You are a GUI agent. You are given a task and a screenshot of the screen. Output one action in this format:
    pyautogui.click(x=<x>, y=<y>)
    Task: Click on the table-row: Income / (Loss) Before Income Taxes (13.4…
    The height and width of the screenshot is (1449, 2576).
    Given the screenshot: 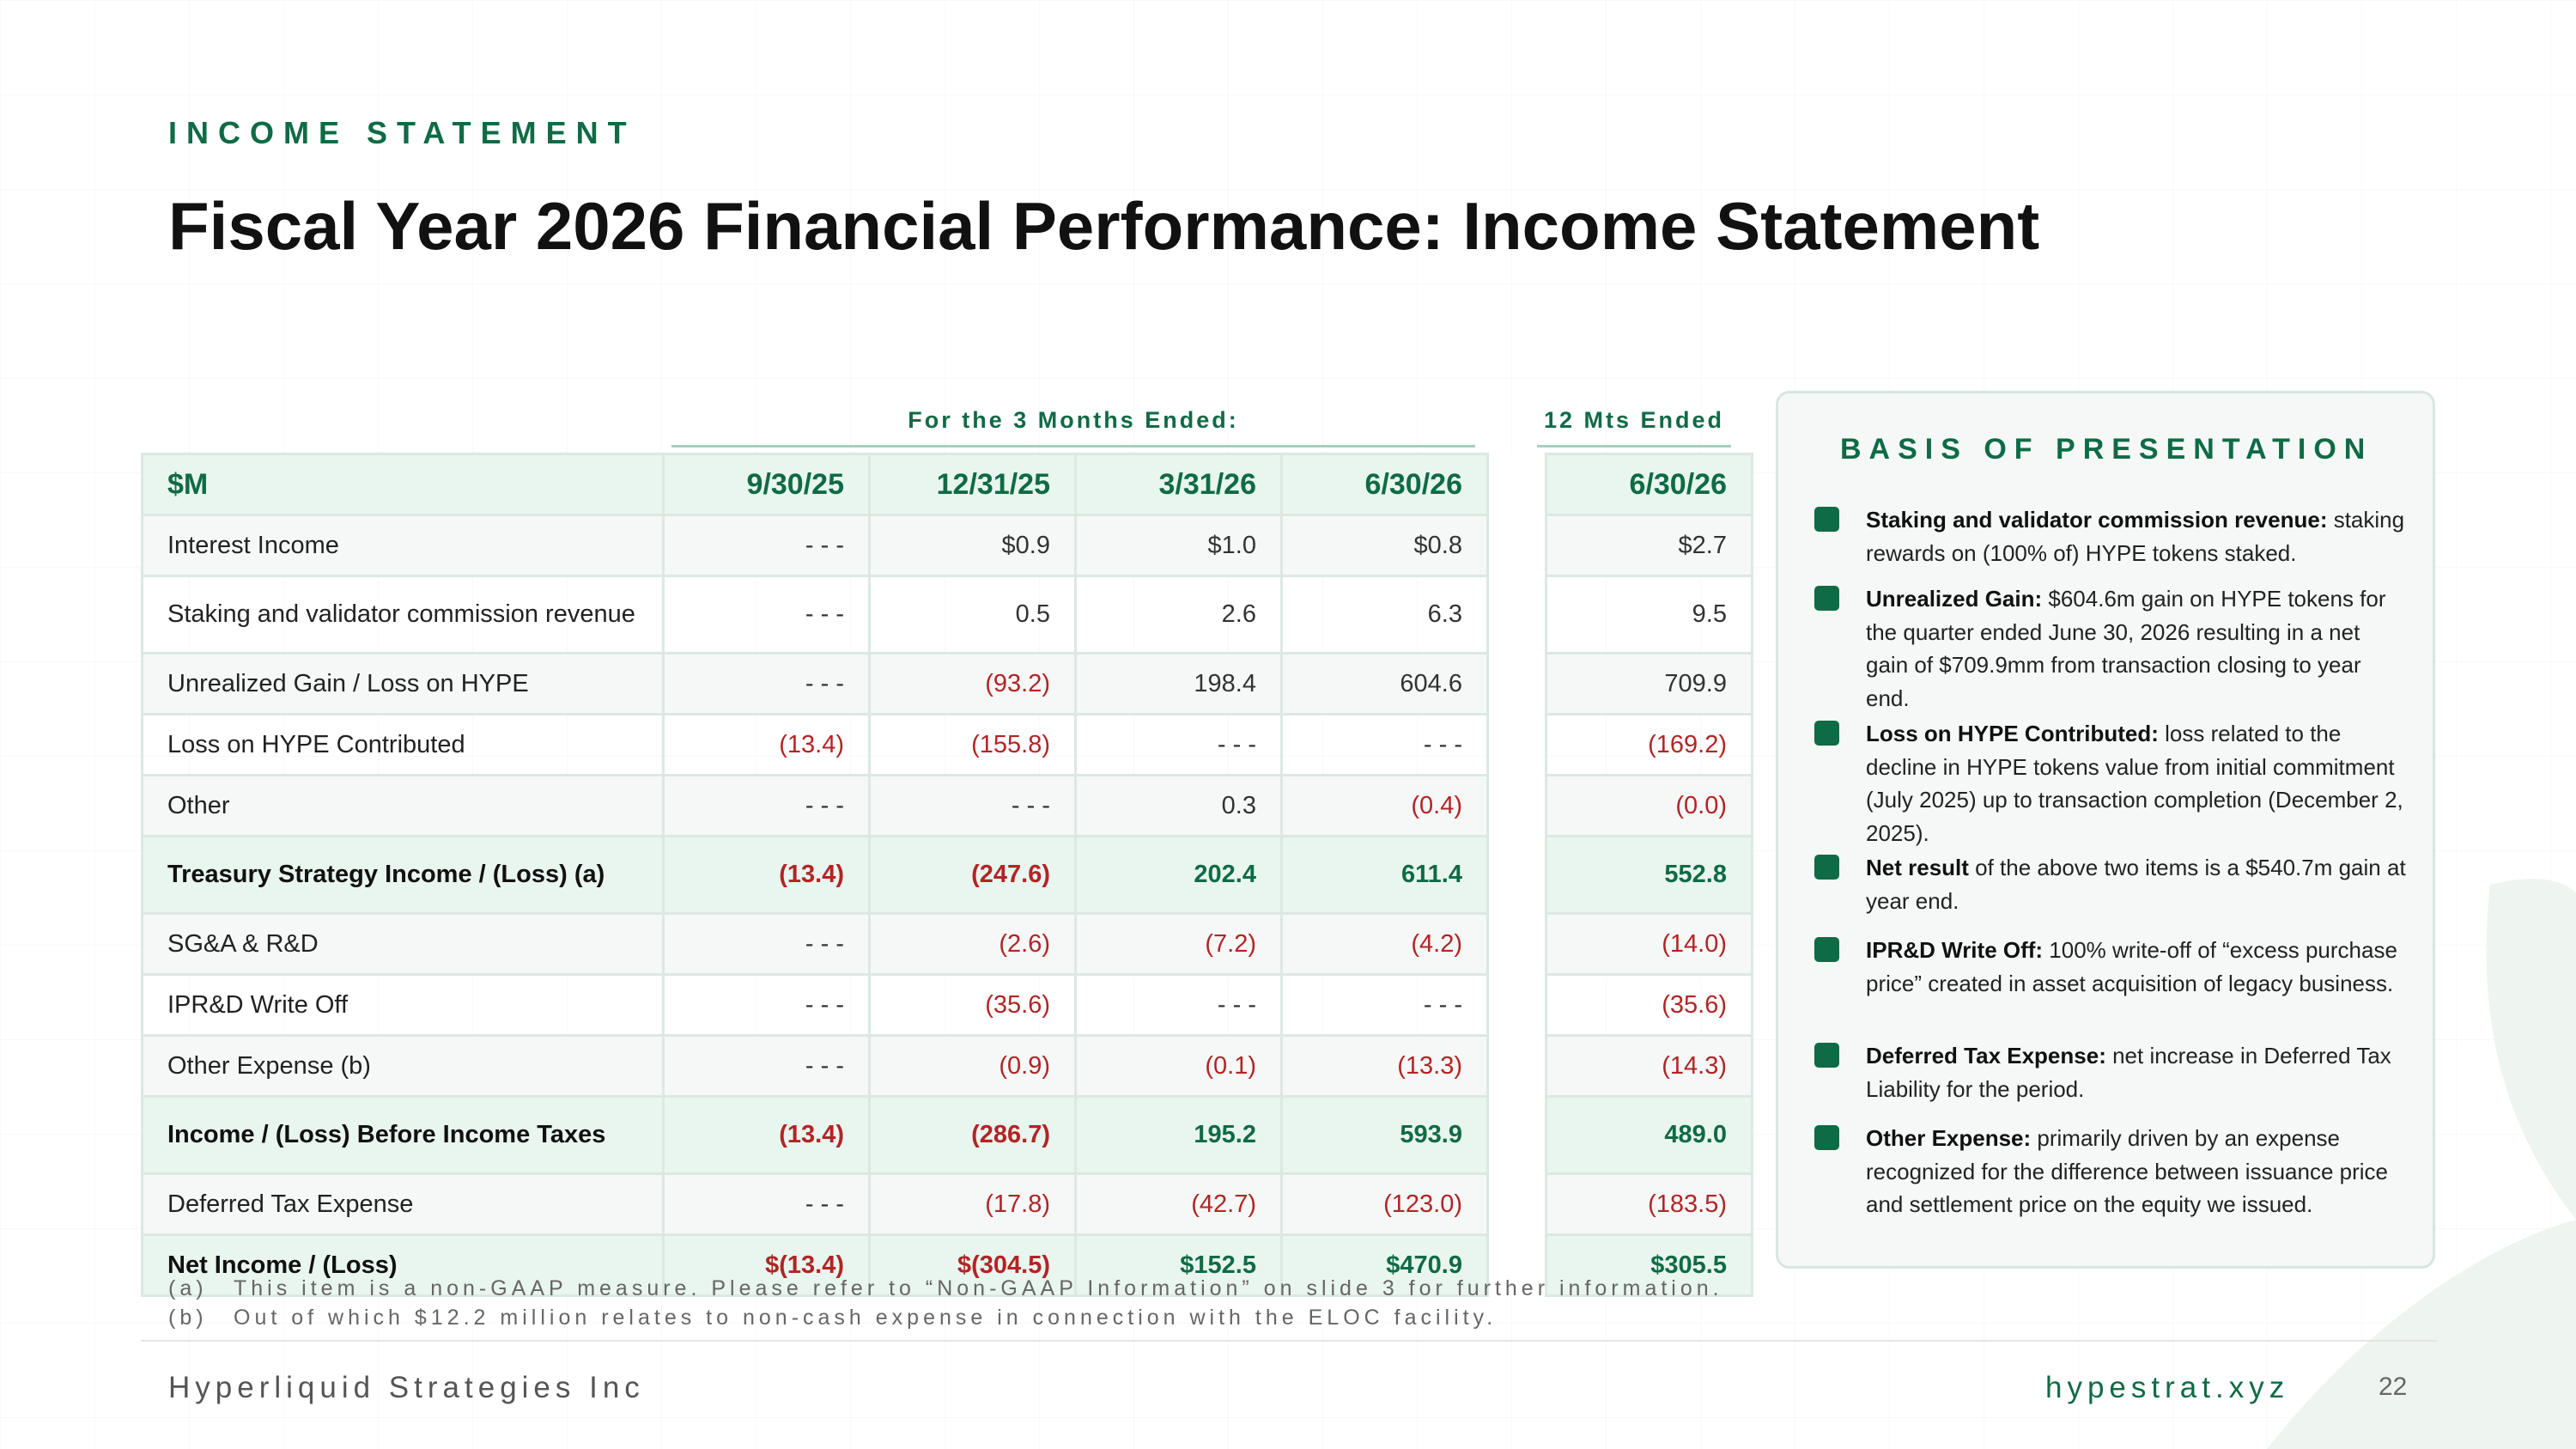 What is the action you would take?
    pyautogui.click(x=947, y=1135)
    